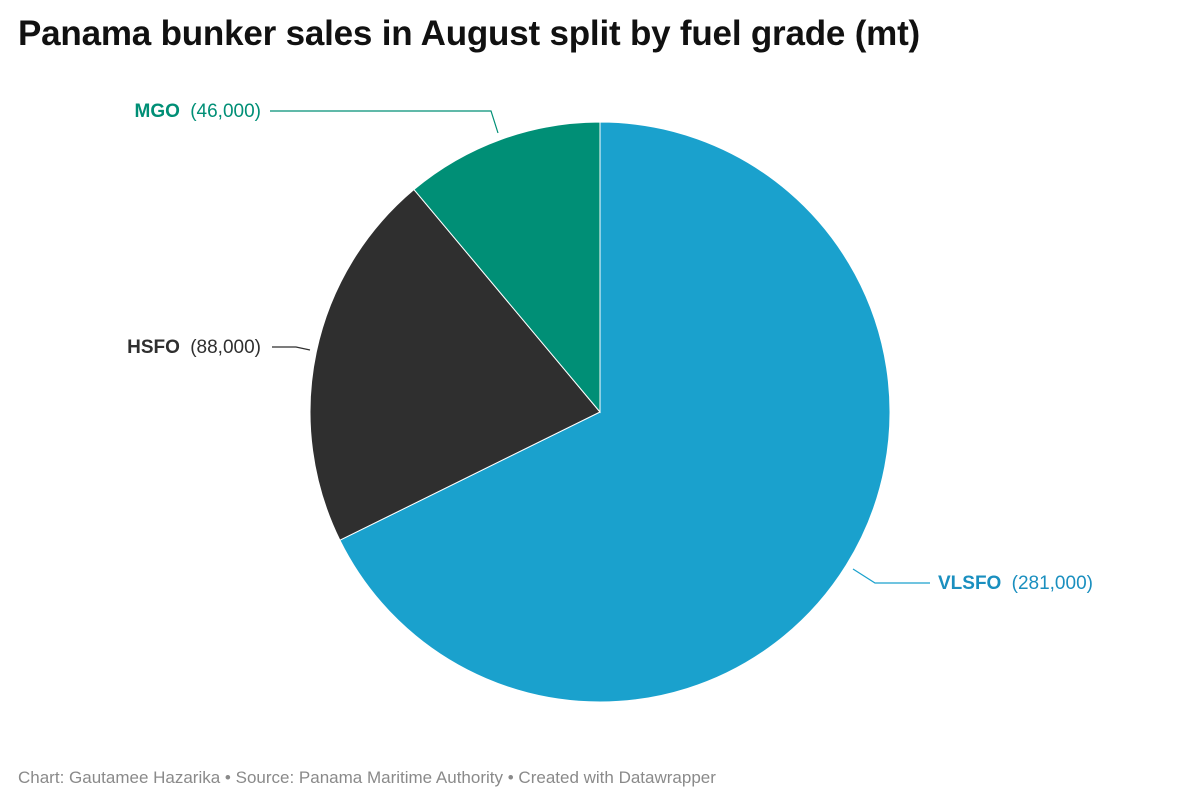 The width and height of the screenshot is (1200, 806). What do you see at coordinates (969, 583) in the screenshot?
I see `slice-label-name: VLSFO` at bounding box center [969, 583].